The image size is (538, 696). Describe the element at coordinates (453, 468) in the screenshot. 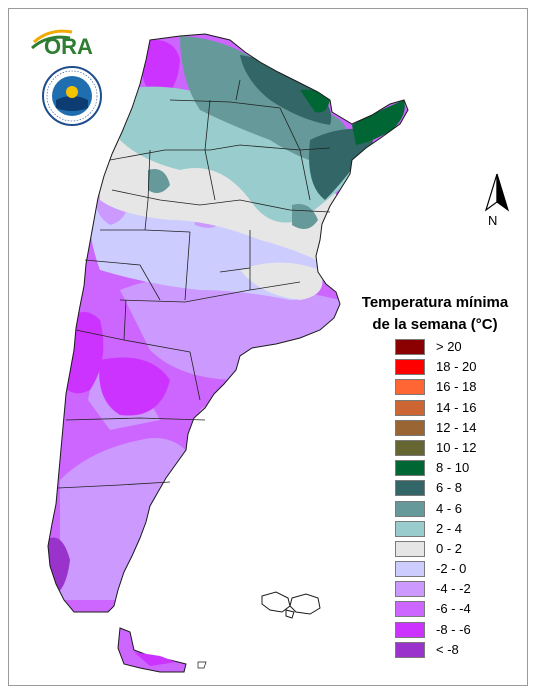

I see `legend-label: 8 - 10` at that location.